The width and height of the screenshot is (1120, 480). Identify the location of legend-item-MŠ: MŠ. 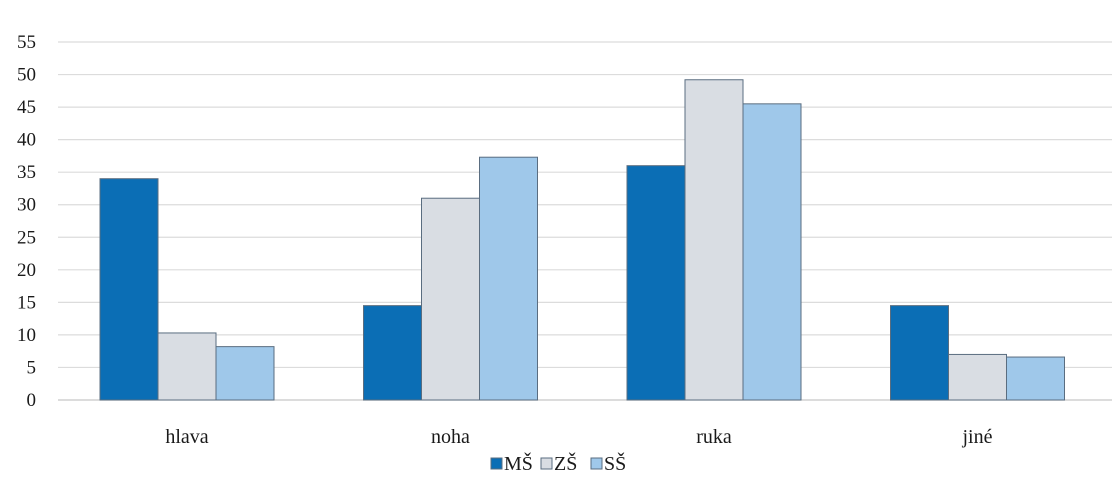
(511, 463).